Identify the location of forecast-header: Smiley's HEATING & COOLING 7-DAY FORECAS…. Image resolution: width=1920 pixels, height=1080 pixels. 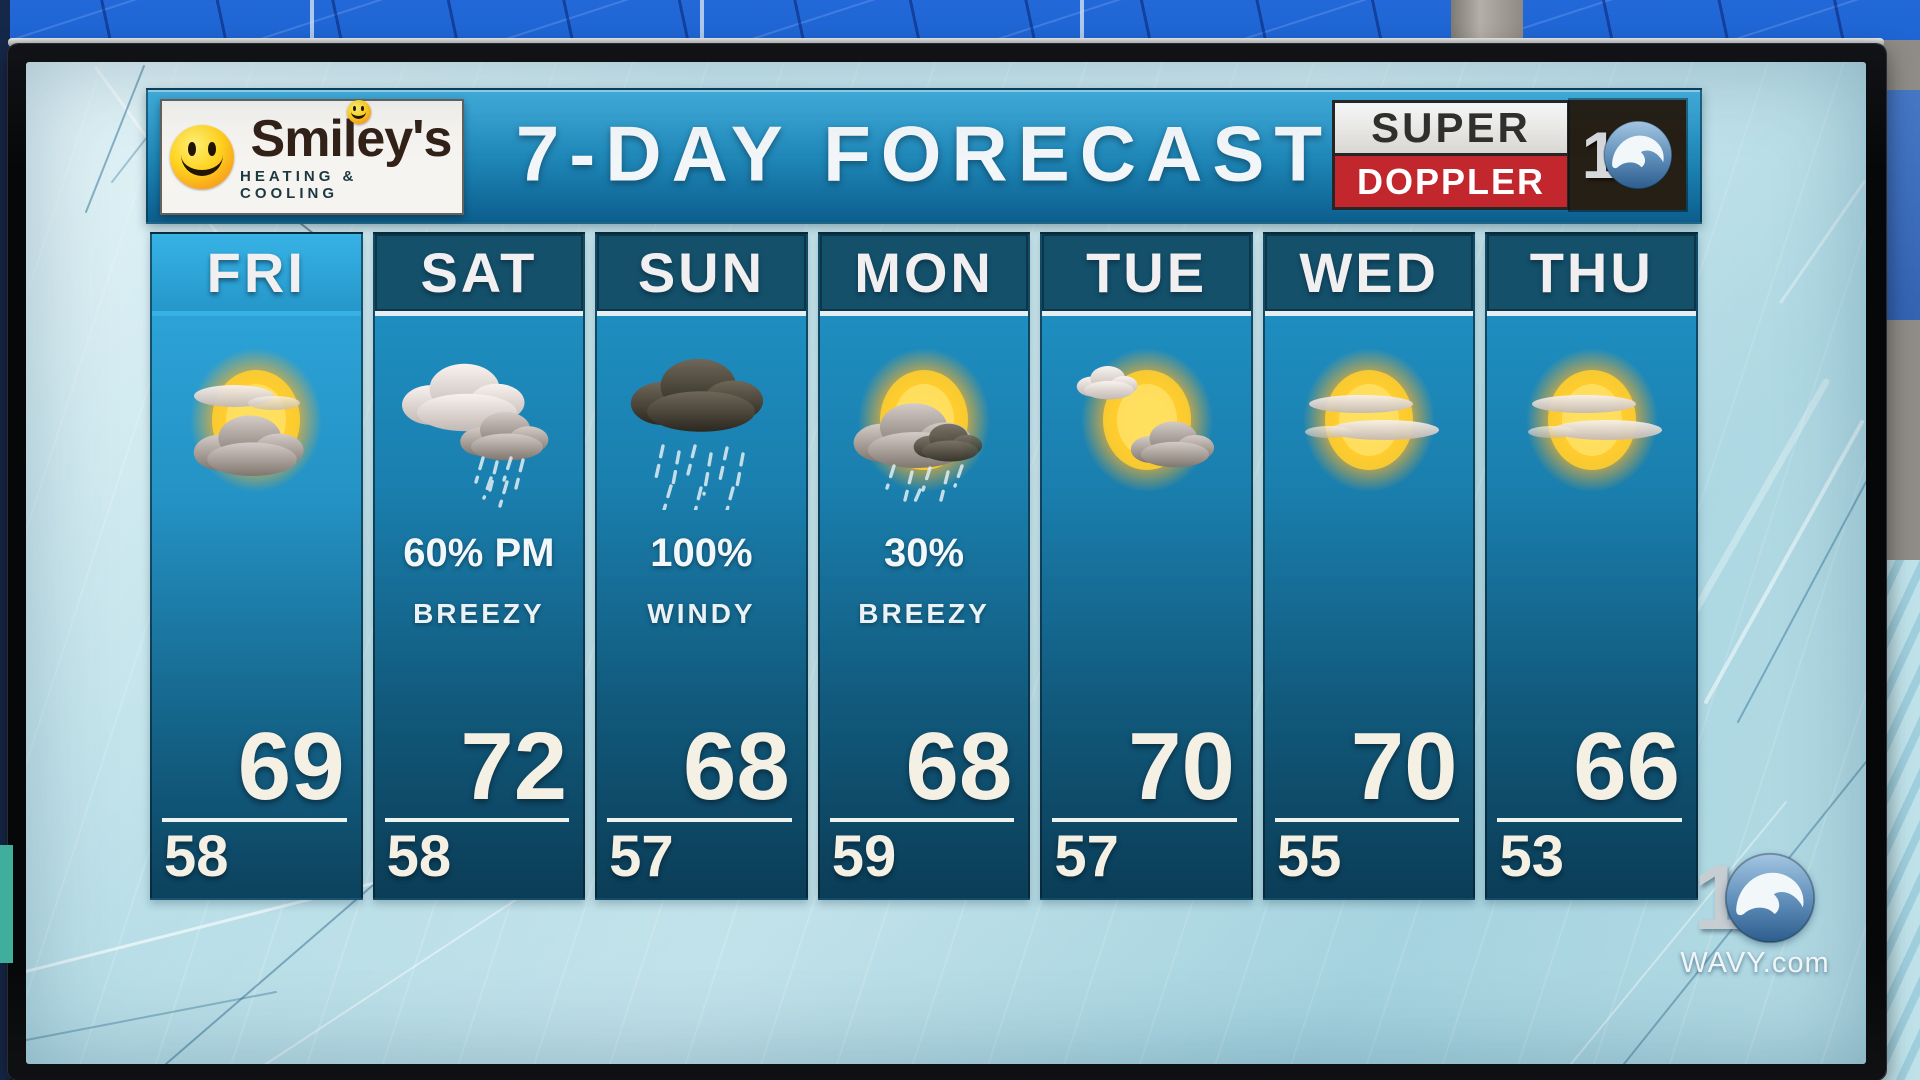
(924, 156).